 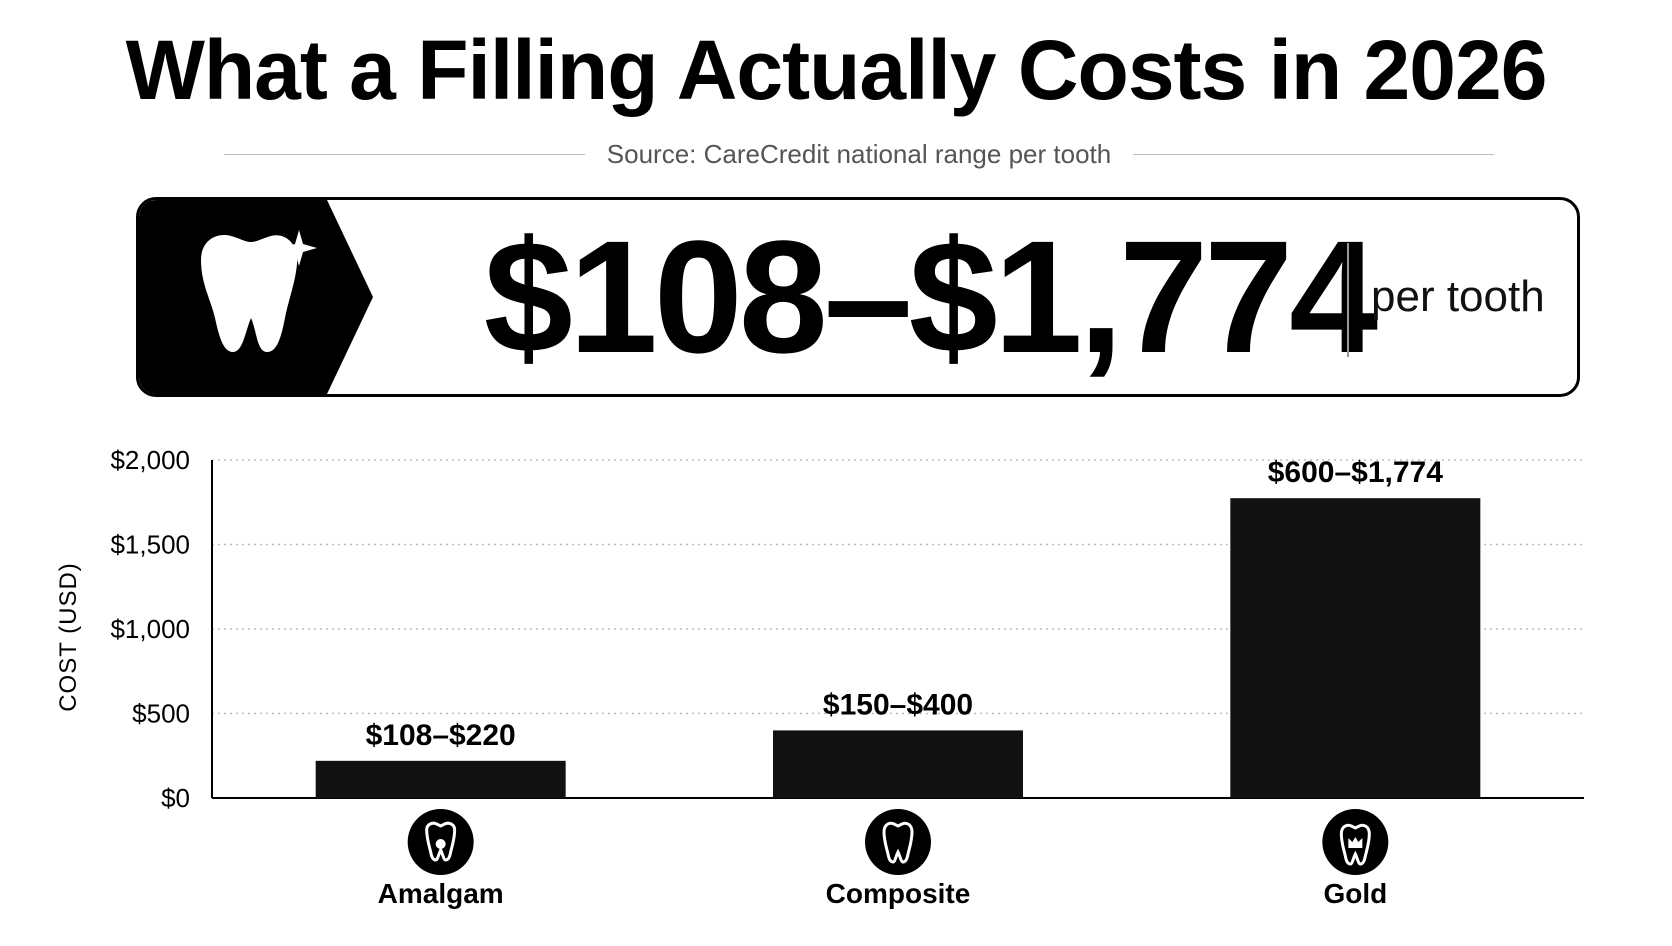 What do you see at coordinates (1355, 472) in the screenshot?
I see `data-label: $600–$1,774` at bounding box center [1355, 472].